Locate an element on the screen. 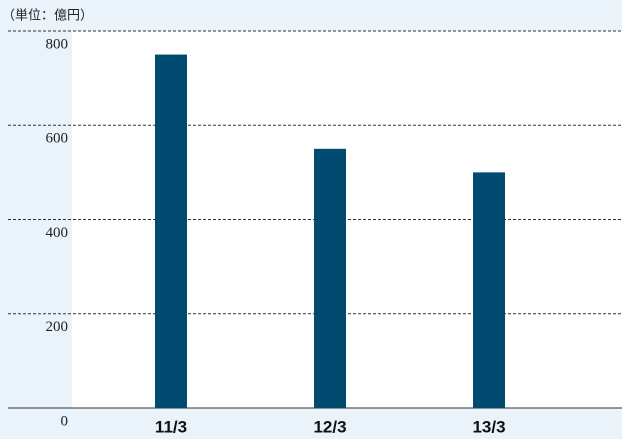 The width and height of the screenshot is (622, 443). y-tick-label: 400 is located at coordinates (57, 233).